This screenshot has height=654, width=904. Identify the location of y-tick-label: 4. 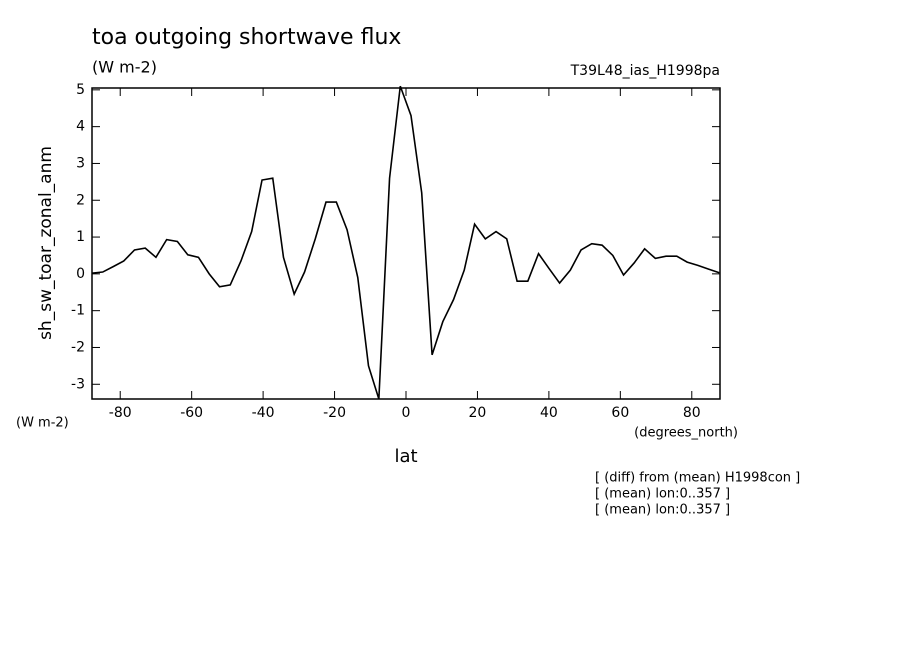
(80, 127).